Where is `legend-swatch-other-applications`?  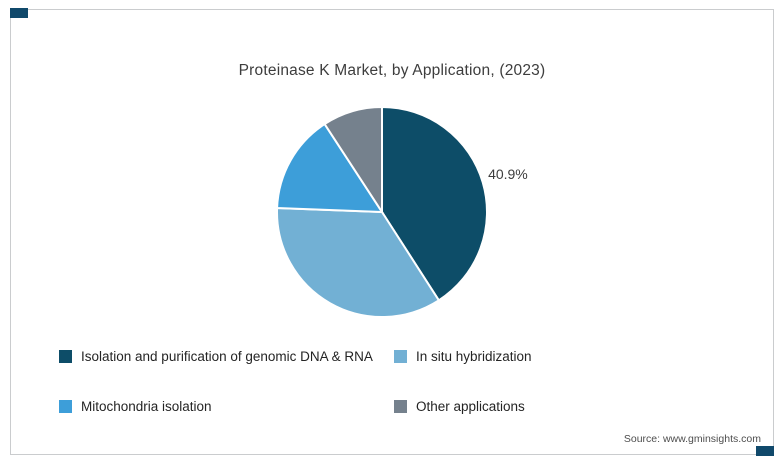 legend-swatch-other-applications is located at coordinates (400, 406).